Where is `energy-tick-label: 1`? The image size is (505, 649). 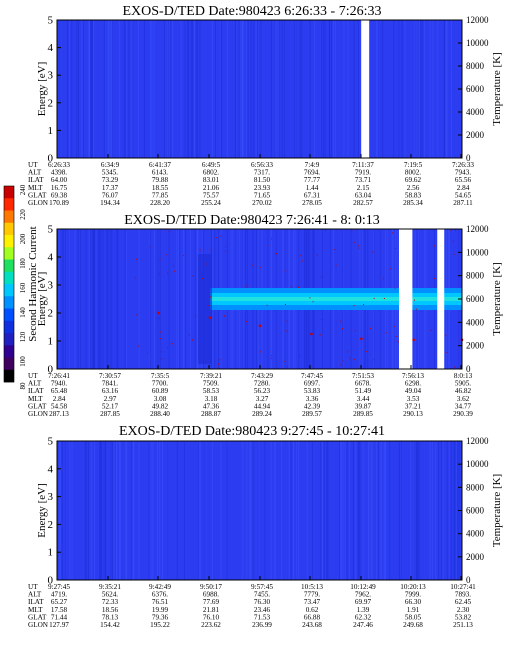 energy-tick-label: 1 is located at coordinates (51, 553).